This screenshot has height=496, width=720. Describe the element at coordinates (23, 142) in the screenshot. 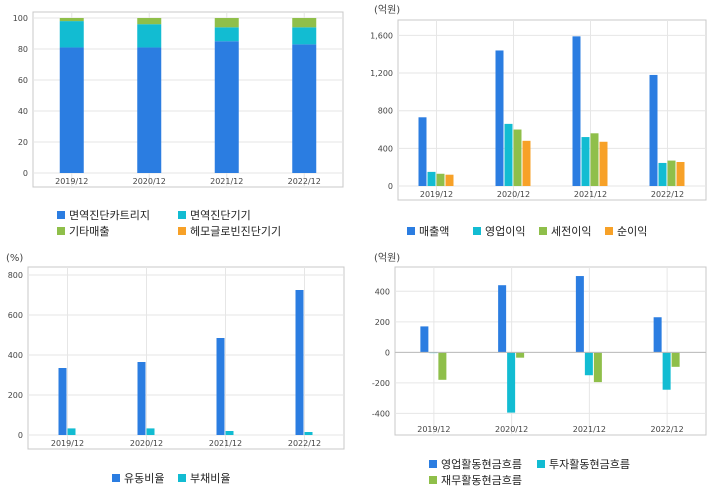

I see `y-tick-label: 20` at that location.